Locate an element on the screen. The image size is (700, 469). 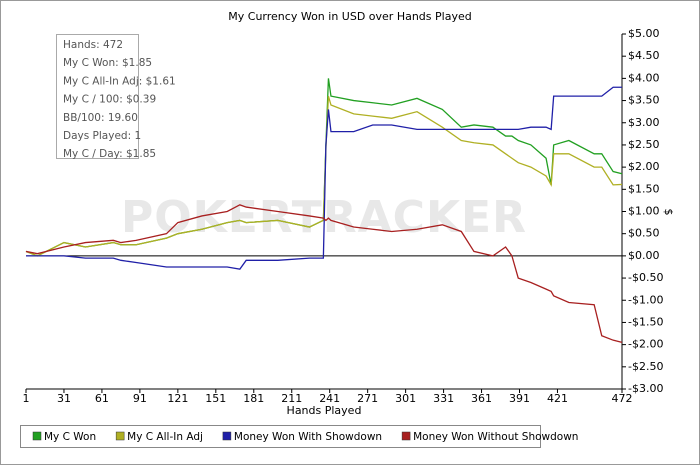
info-box is located at coordinates (97, 96).